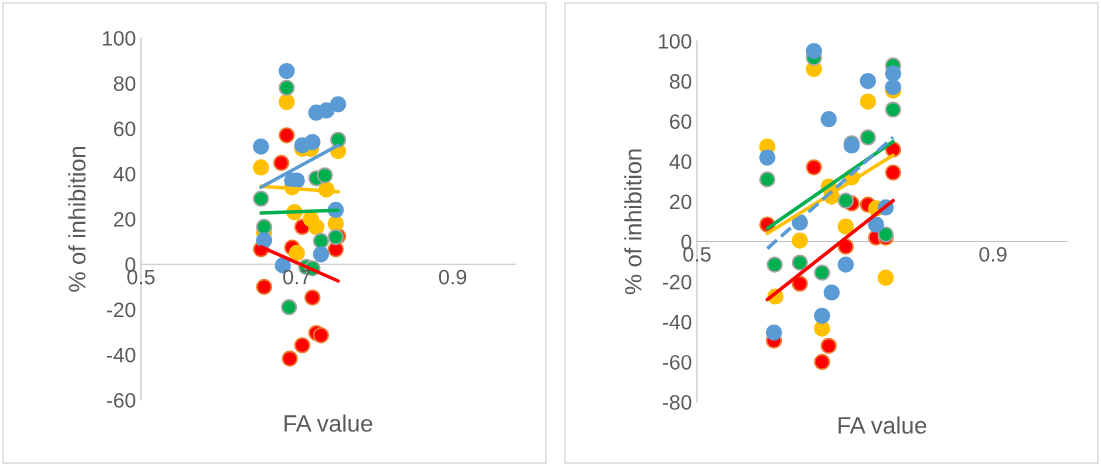 The image size is (1101, 466). I want to click on y-tick-label: -80, so click(677, 402).